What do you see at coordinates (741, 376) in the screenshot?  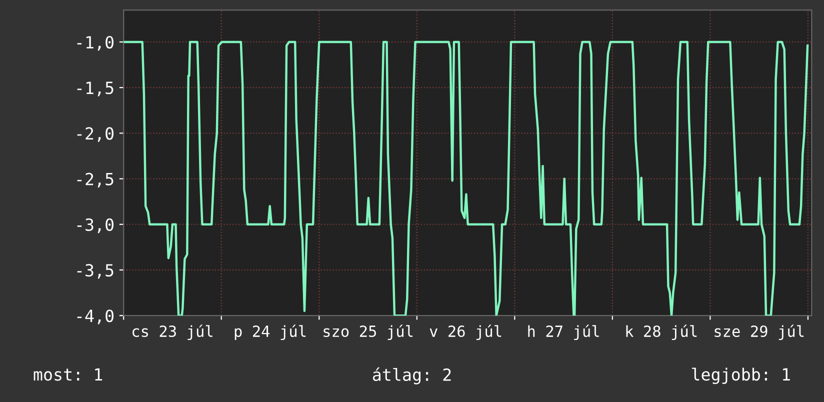 I see `text: legjobb: 1` at bounding box center [741, 376].